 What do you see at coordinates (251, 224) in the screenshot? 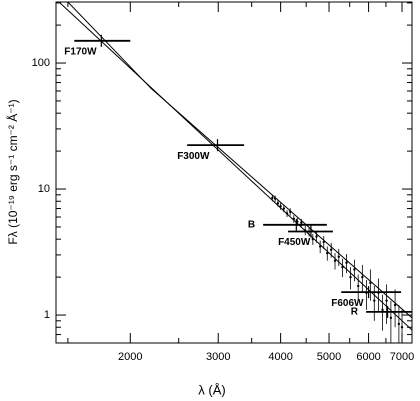
I see `filter-label: B` at bounding box center [251, 224].